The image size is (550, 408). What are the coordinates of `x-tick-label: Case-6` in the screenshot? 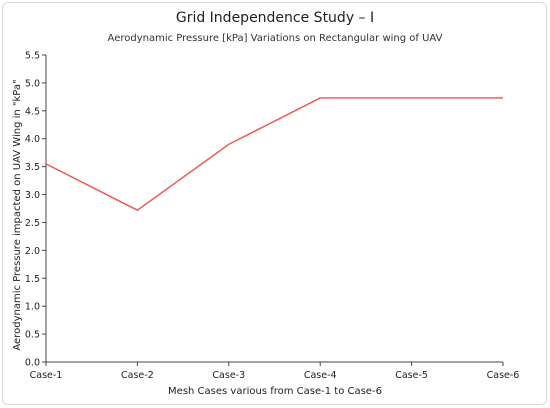 It's located at (503, 375).